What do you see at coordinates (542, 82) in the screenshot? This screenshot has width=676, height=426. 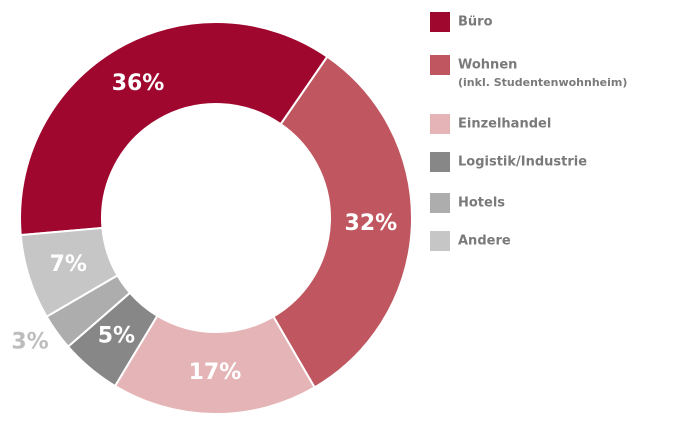 I see `legend-note: (inkl. Studentenwohnheim)` at bounding box center [542, 82].